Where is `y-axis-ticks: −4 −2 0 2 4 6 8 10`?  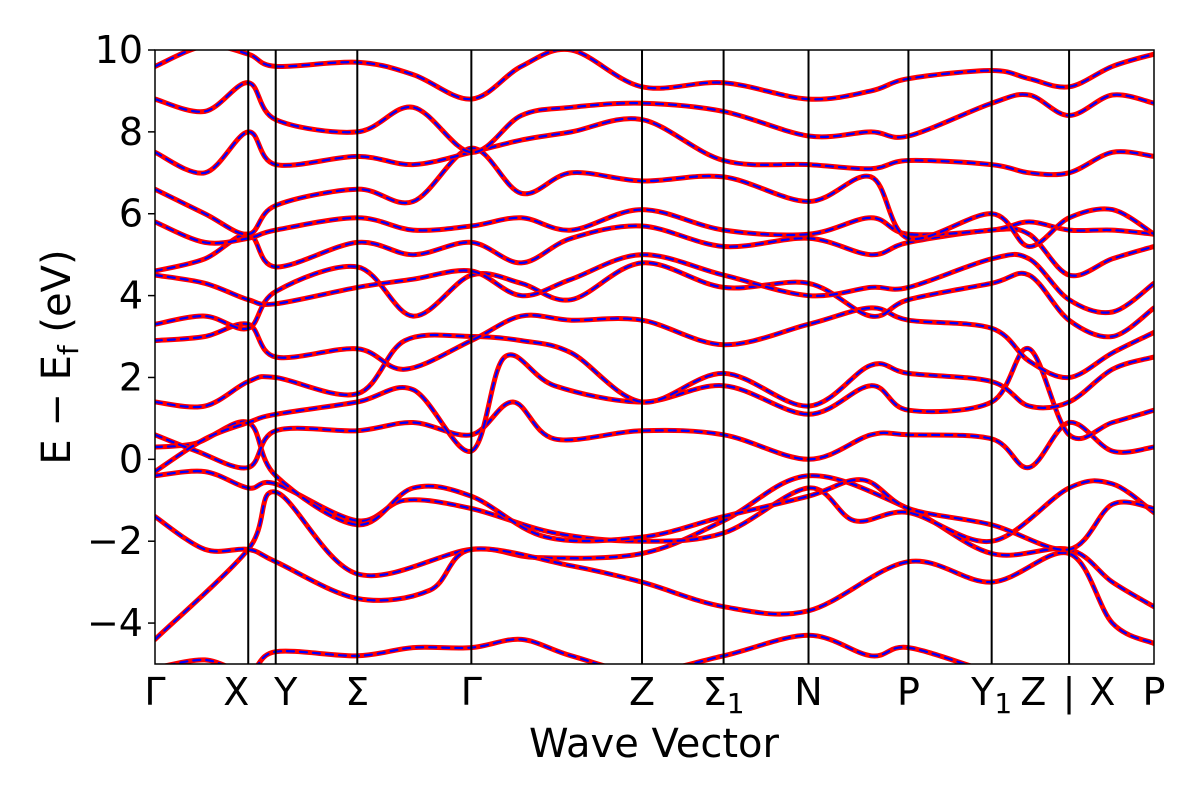 y-axis-ticks: −4 −2 0 2 4 6 8 10 is located at coordinates (121, 336).